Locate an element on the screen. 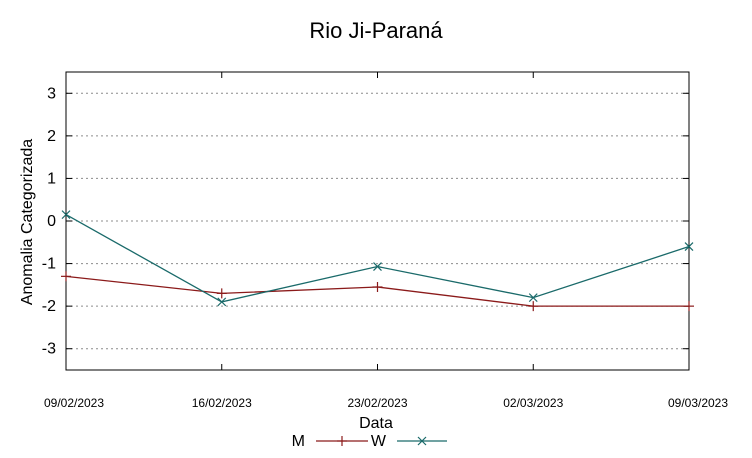  legend-marker-w is located at coordinates (422, 441).